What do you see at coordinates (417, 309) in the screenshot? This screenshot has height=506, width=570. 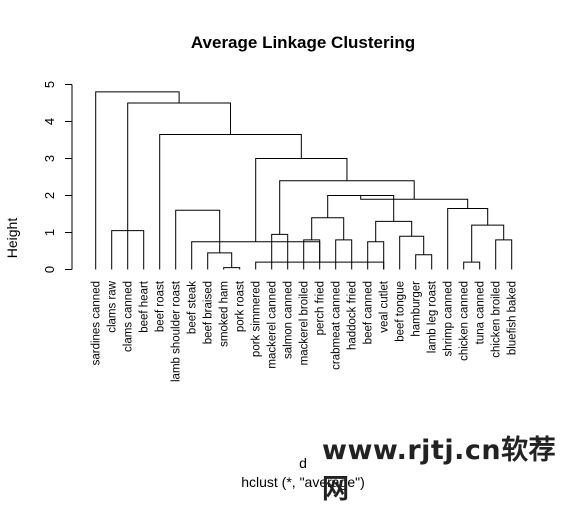 I see `leaf-label: hamburger` at bounding box center [417, 309].